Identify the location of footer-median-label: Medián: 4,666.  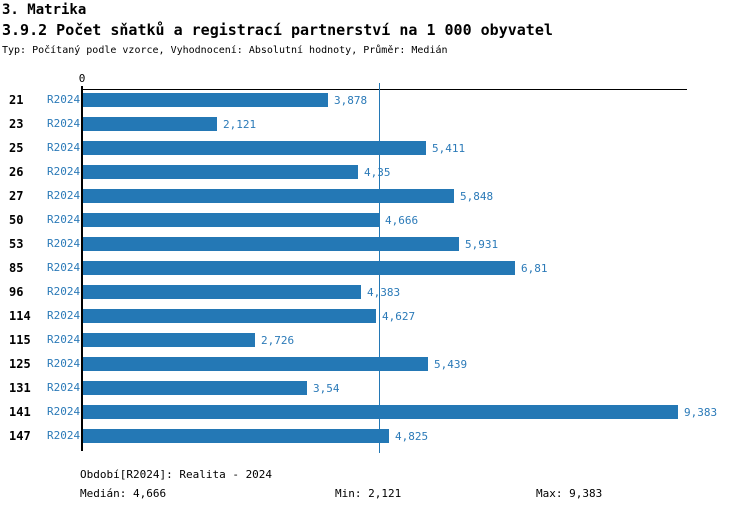
(123, 493).